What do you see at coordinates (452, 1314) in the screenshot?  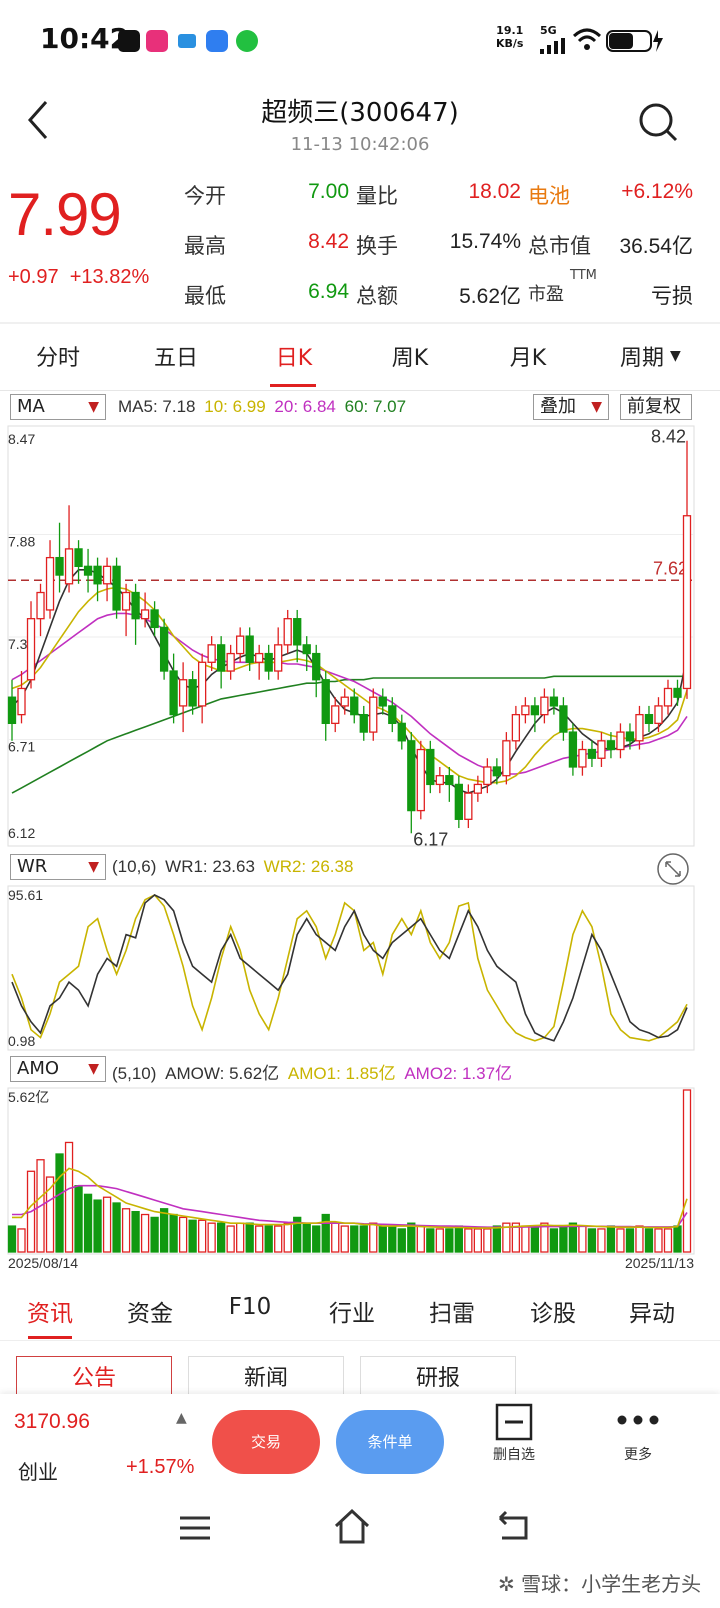 I see `info-tab: 扫雷` at bounding box center [452, 1314].